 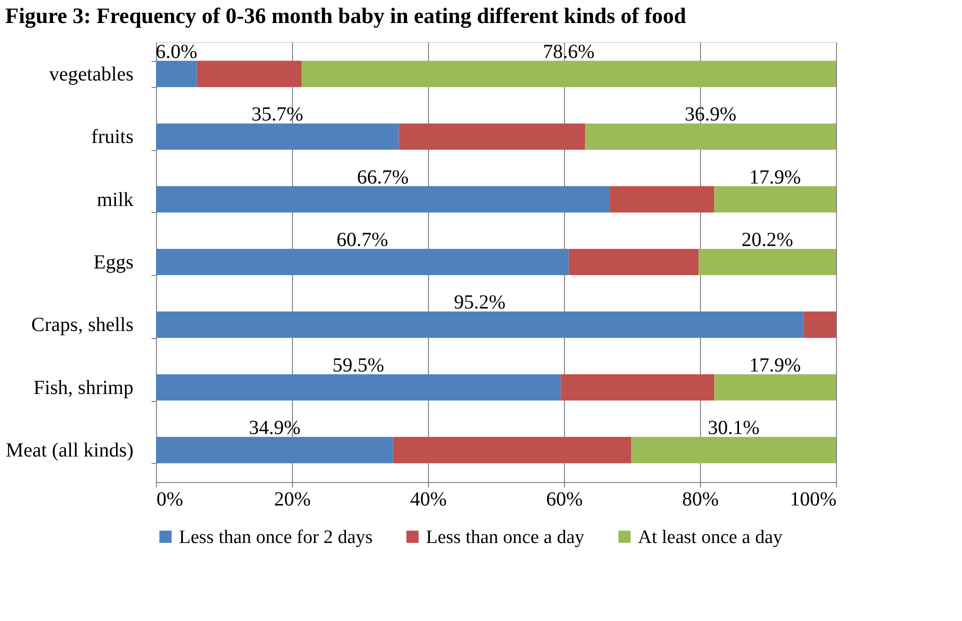 What do you see at coordinates (480, 303) in the screenshot?
I see `data-label: 95.2%` at bounding box center [480, 303].